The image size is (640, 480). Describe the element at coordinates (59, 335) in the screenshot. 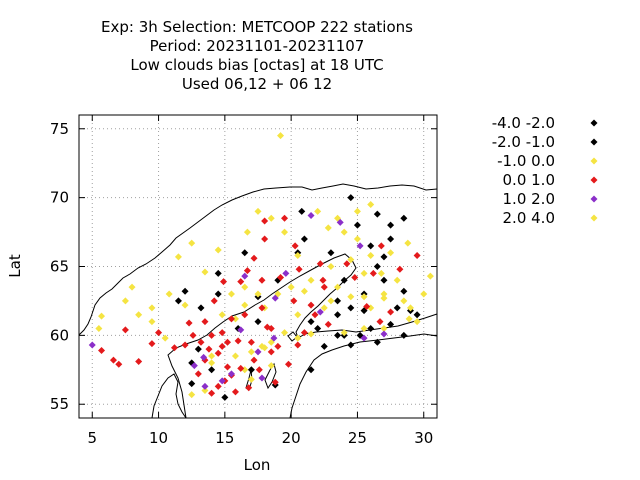

I see `y-tick-label: 60` at that location.